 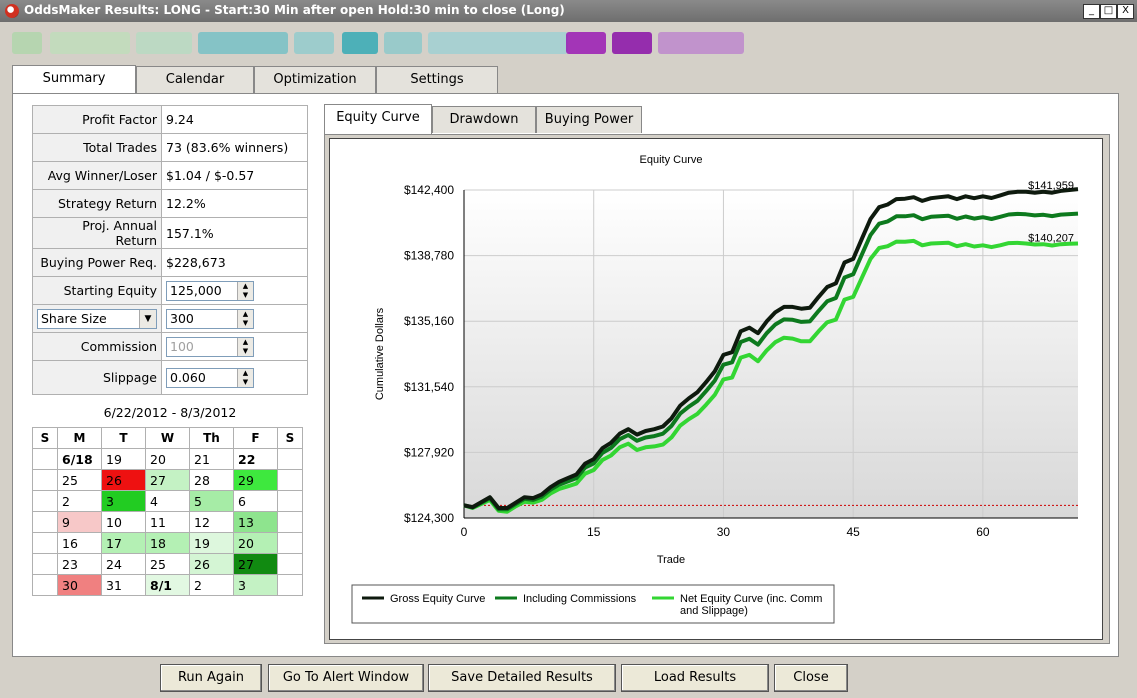 I want to click on commission-value: 100, so click(x=182, y=346).